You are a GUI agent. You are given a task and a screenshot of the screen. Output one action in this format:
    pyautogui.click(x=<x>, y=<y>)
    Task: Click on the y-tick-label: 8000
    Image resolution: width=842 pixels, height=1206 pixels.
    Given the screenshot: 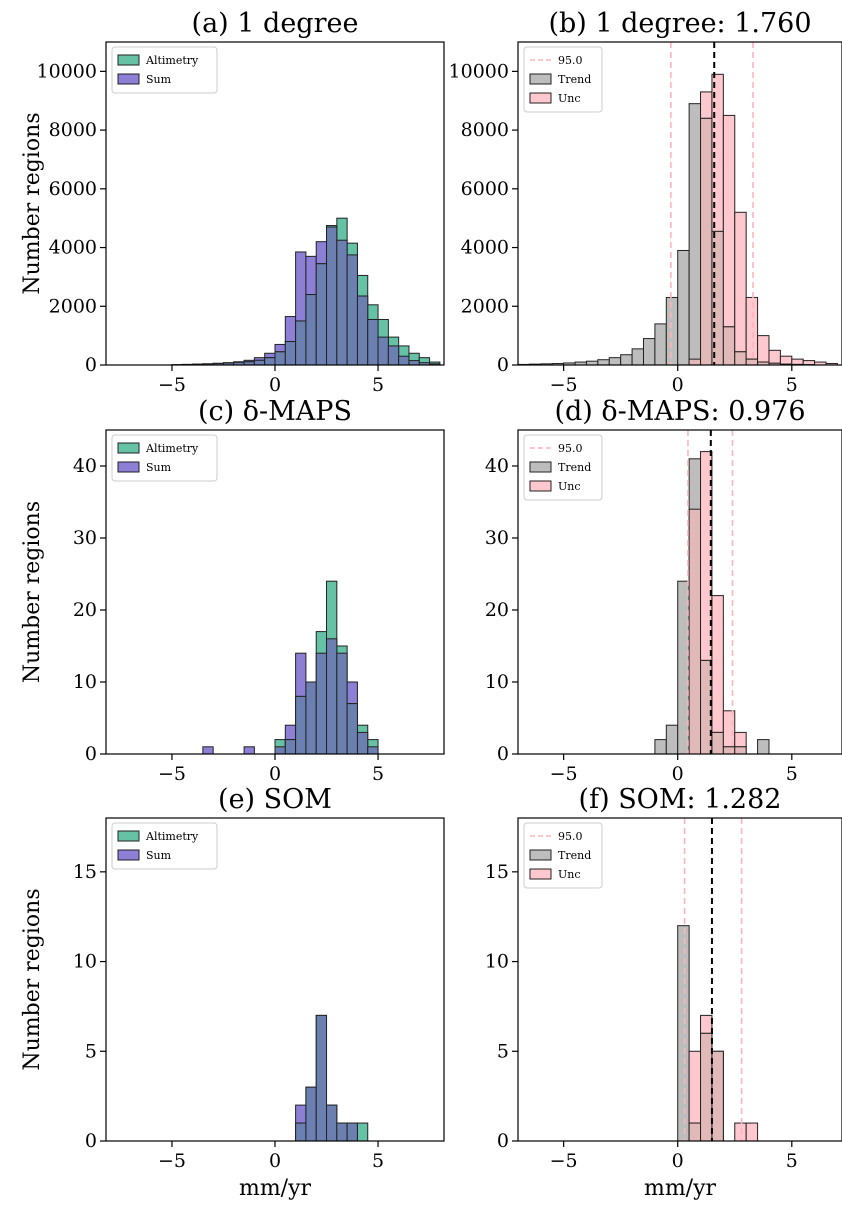 What is the action you would take?
    pyautogui.click(x=73, y=130)
    